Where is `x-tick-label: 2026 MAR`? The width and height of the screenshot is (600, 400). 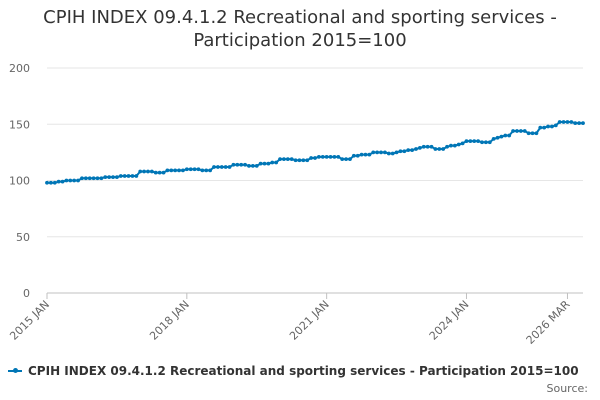
x-tick-label: 2026 MAR is located at coordinates (548, 322).